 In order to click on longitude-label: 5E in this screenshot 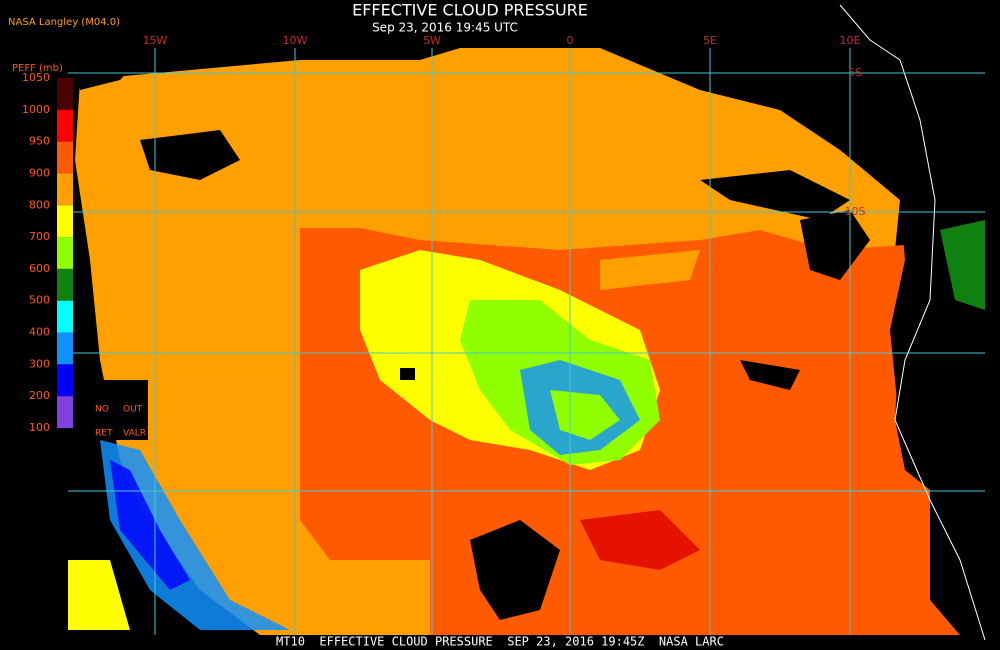, I will do `click(710, 40)`.